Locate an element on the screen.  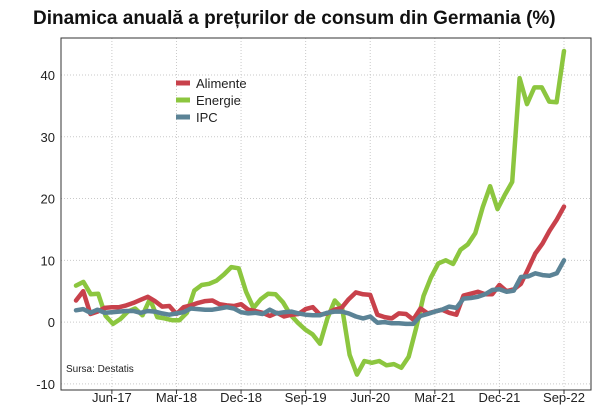
y-tick-label: 0 is located at coordinates (51, 322).